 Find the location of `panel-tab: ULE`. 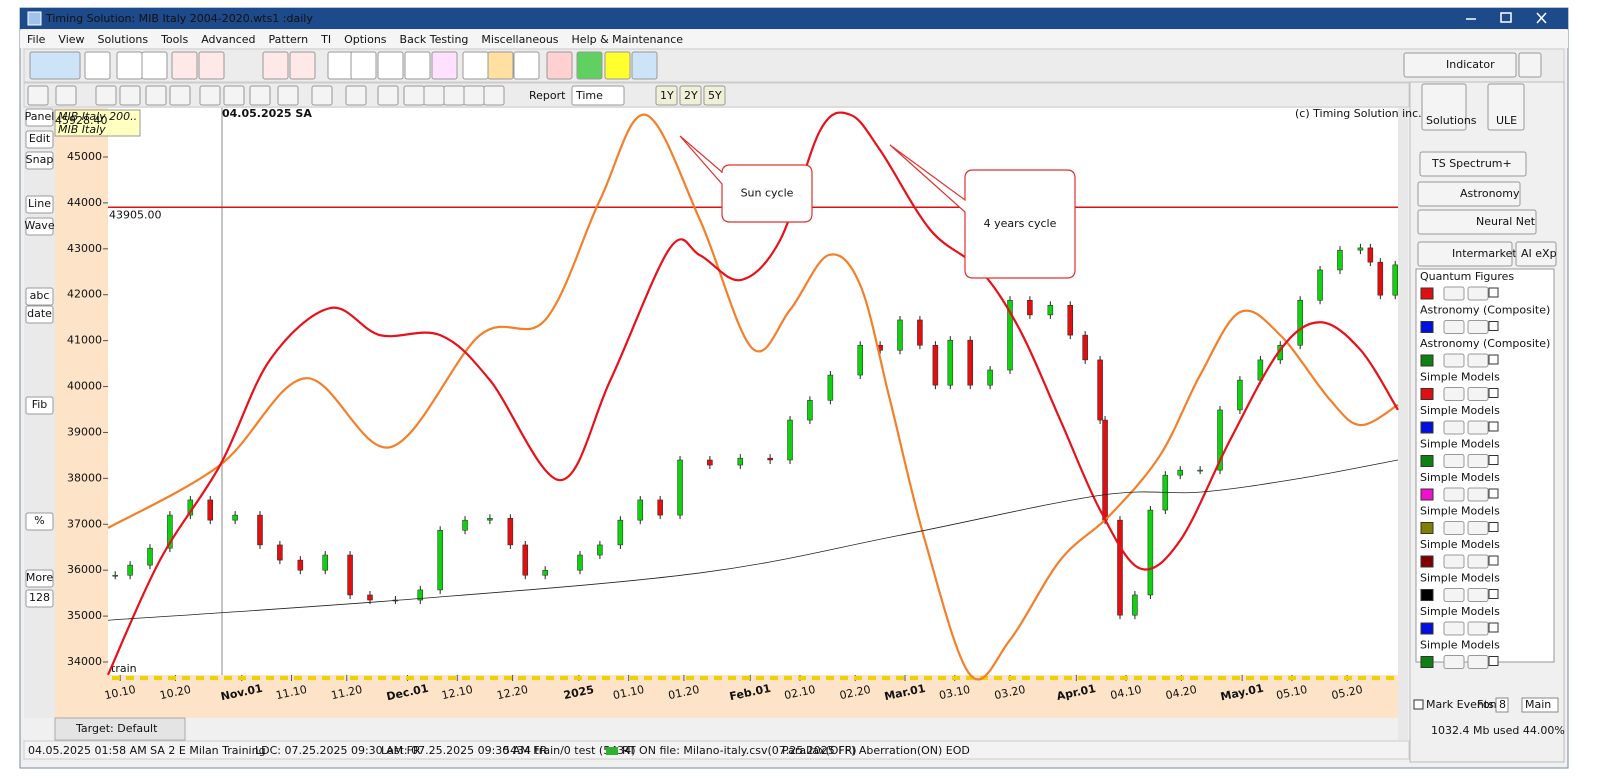

panel-tab: ULE is located at coordinates (1506, 120).